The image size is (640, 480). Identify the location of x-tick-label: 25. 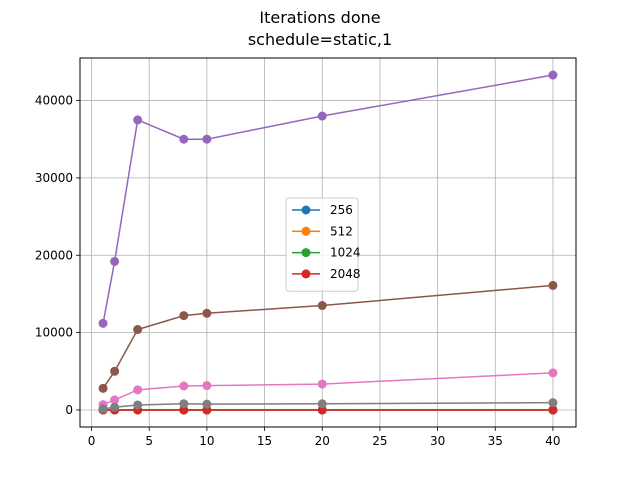
(379, 441).